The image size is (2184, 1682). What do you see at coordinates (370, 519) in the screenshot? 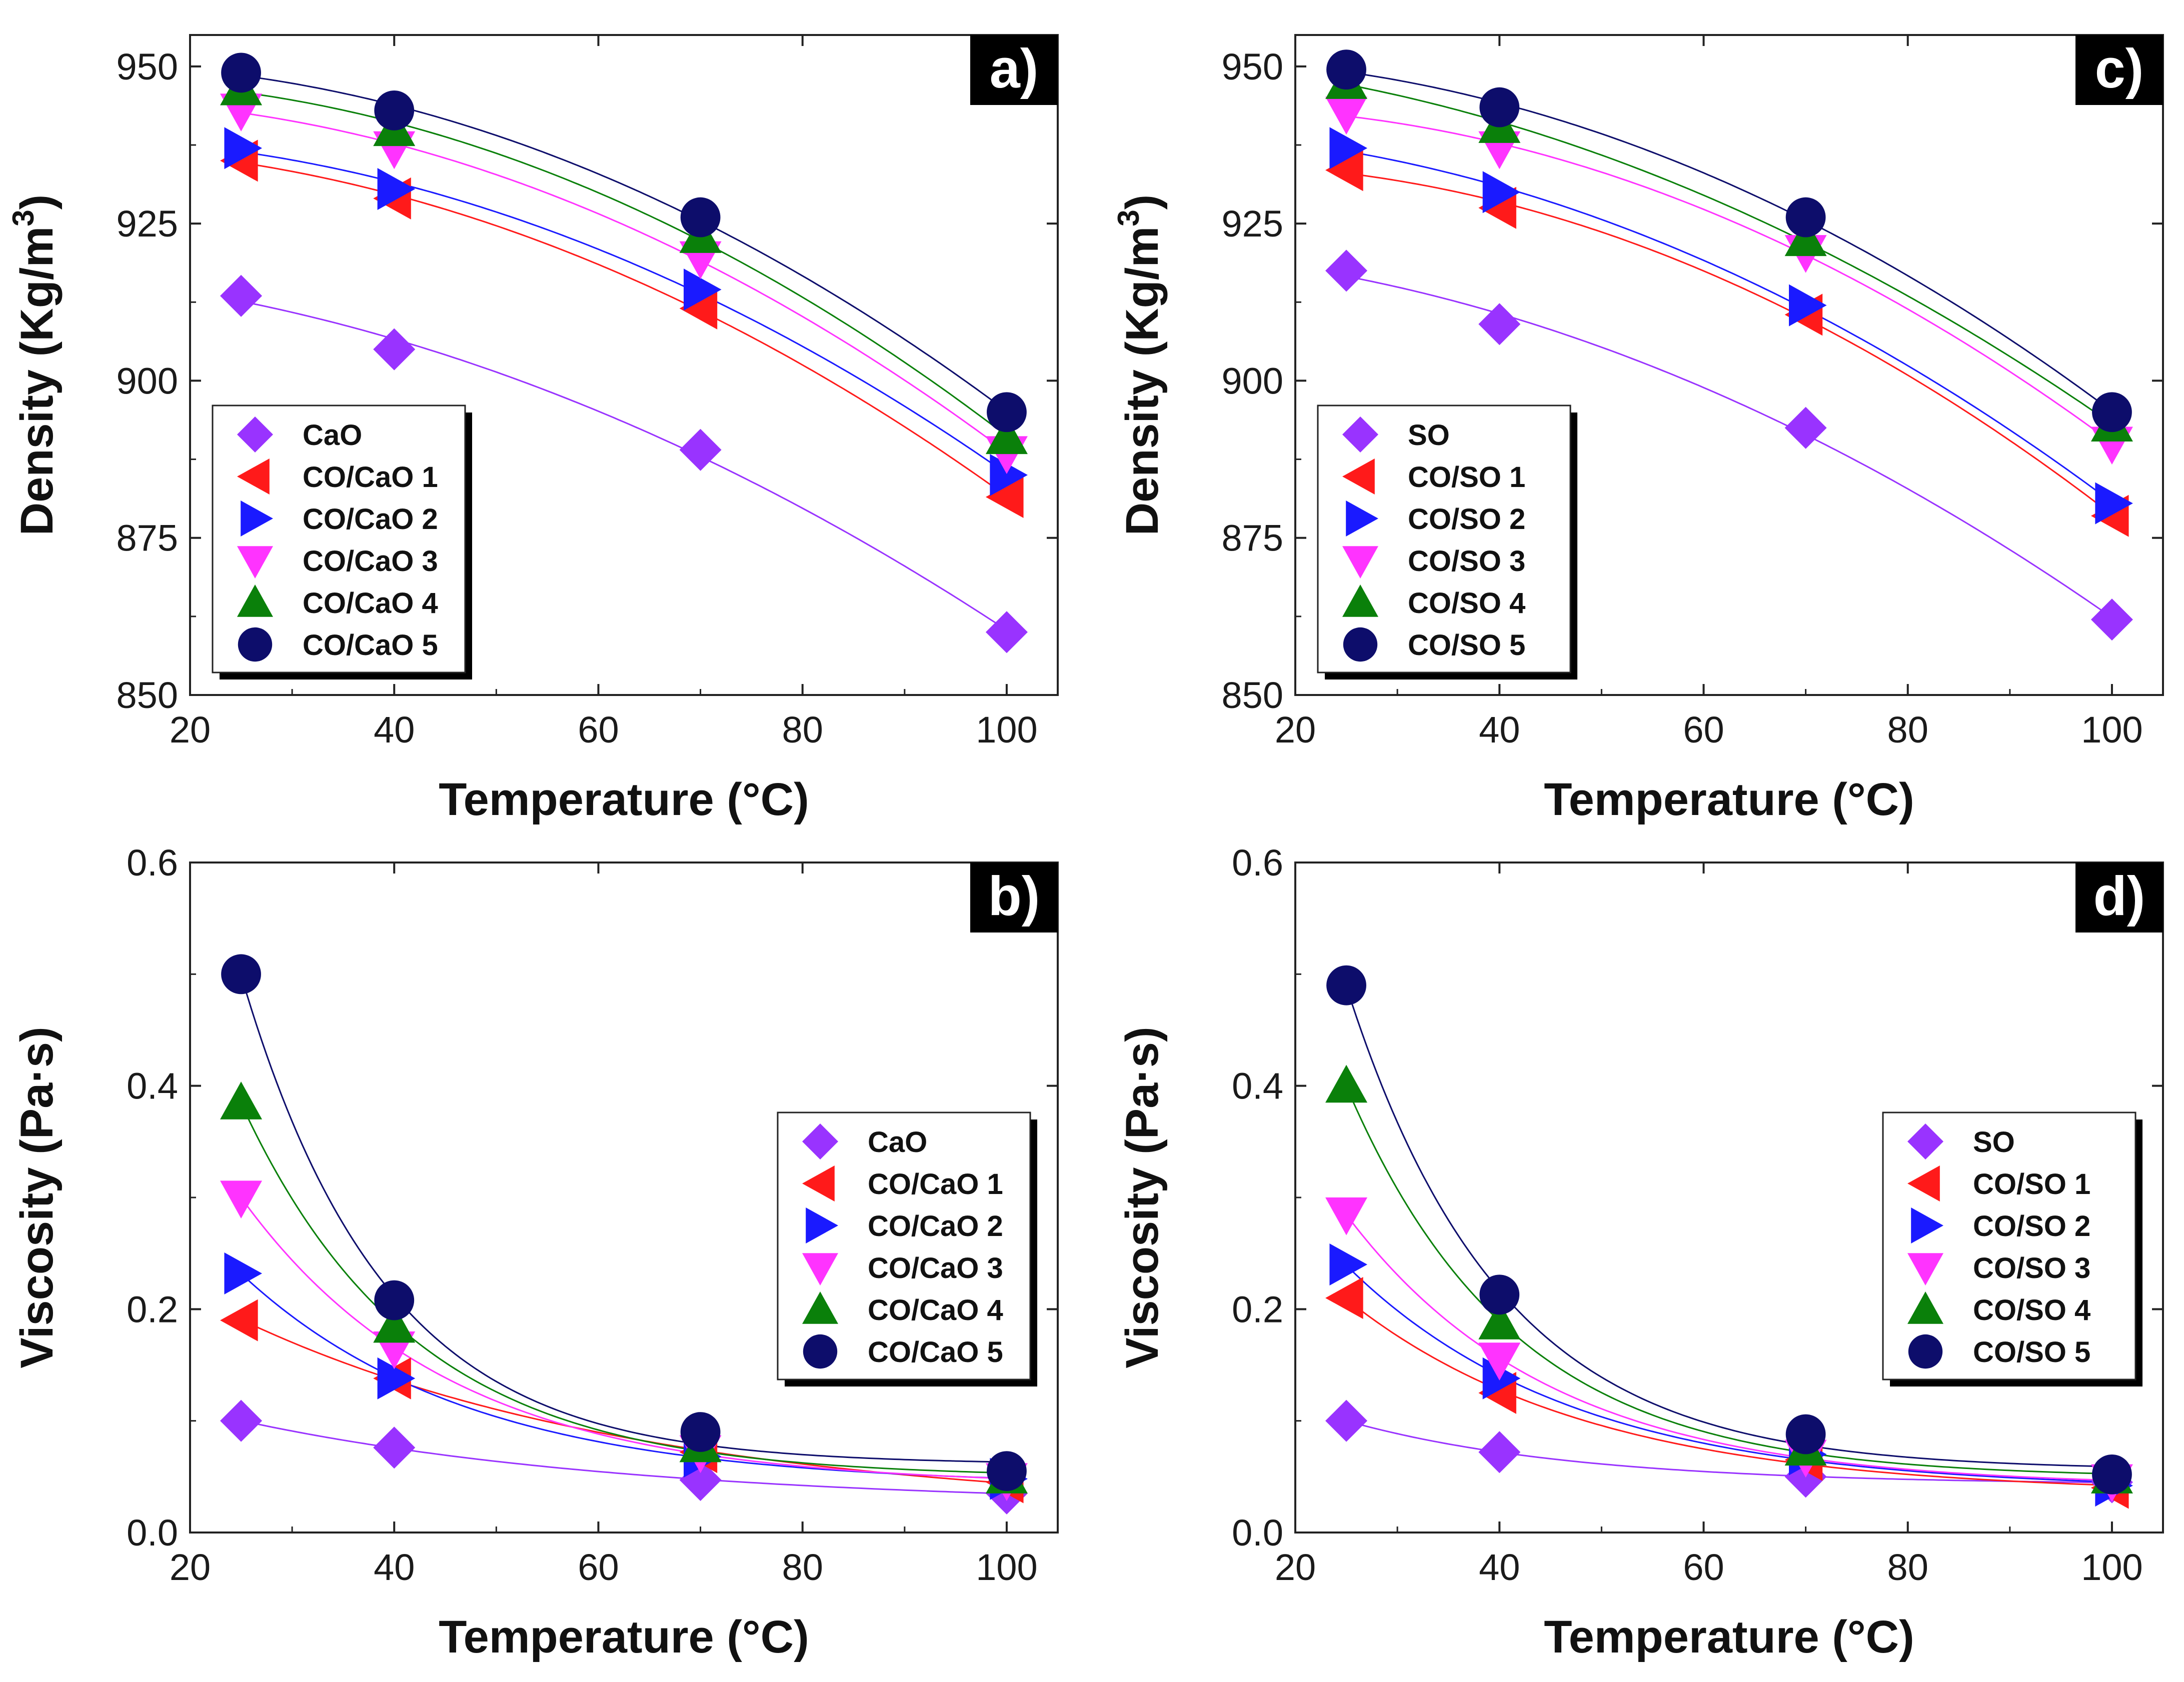
I see `legend-label: CO/CaO 2` at bounding box center [370, 519].